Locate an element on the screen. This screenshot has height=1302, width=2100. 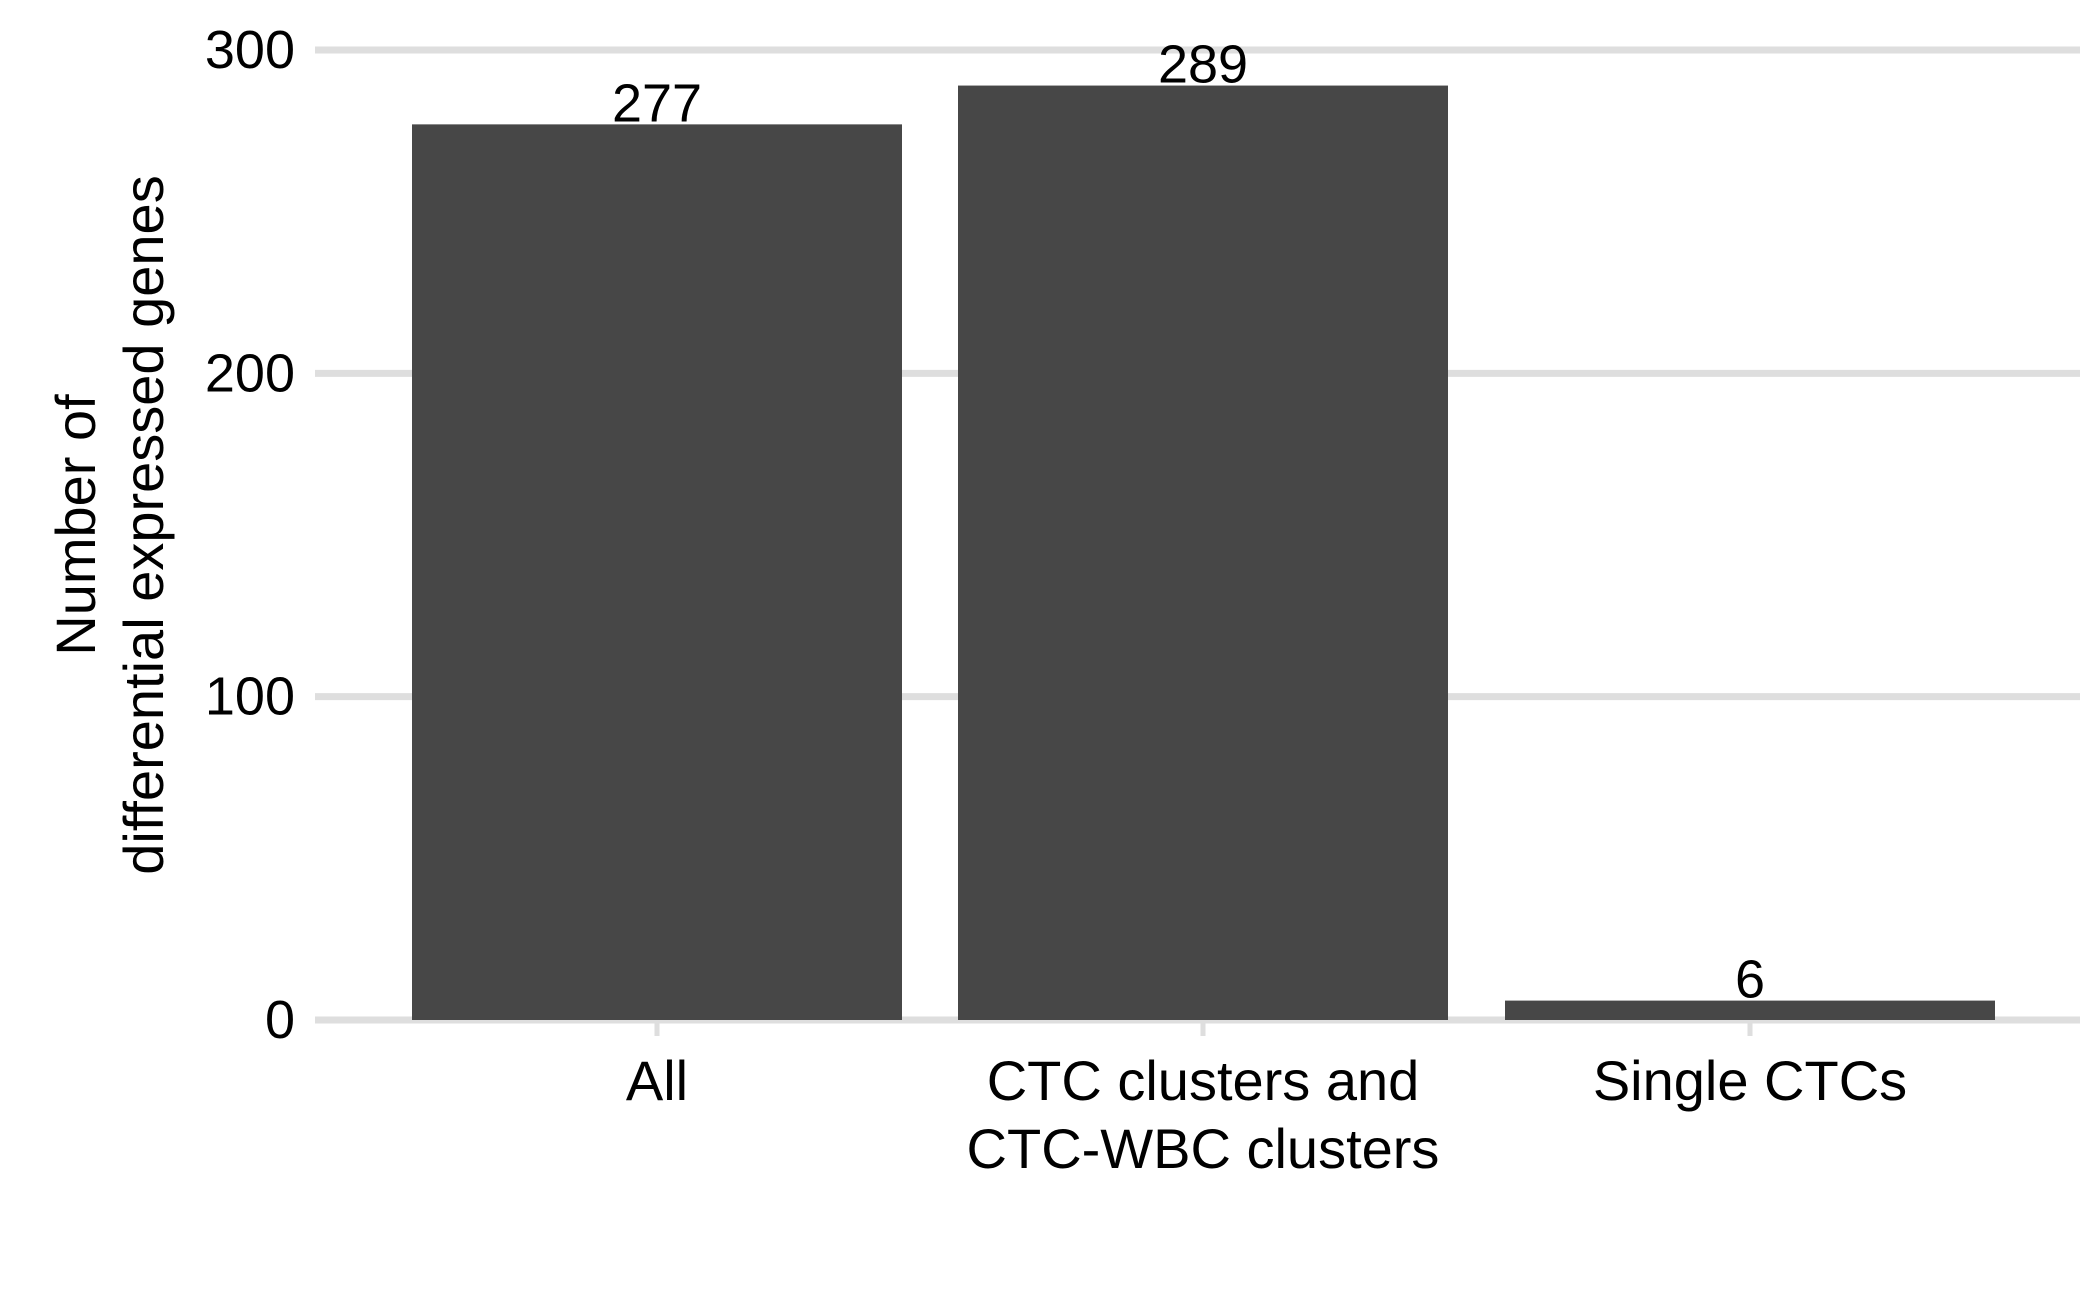
x-tick-label-0: All is located at coordinates (657, 1080).